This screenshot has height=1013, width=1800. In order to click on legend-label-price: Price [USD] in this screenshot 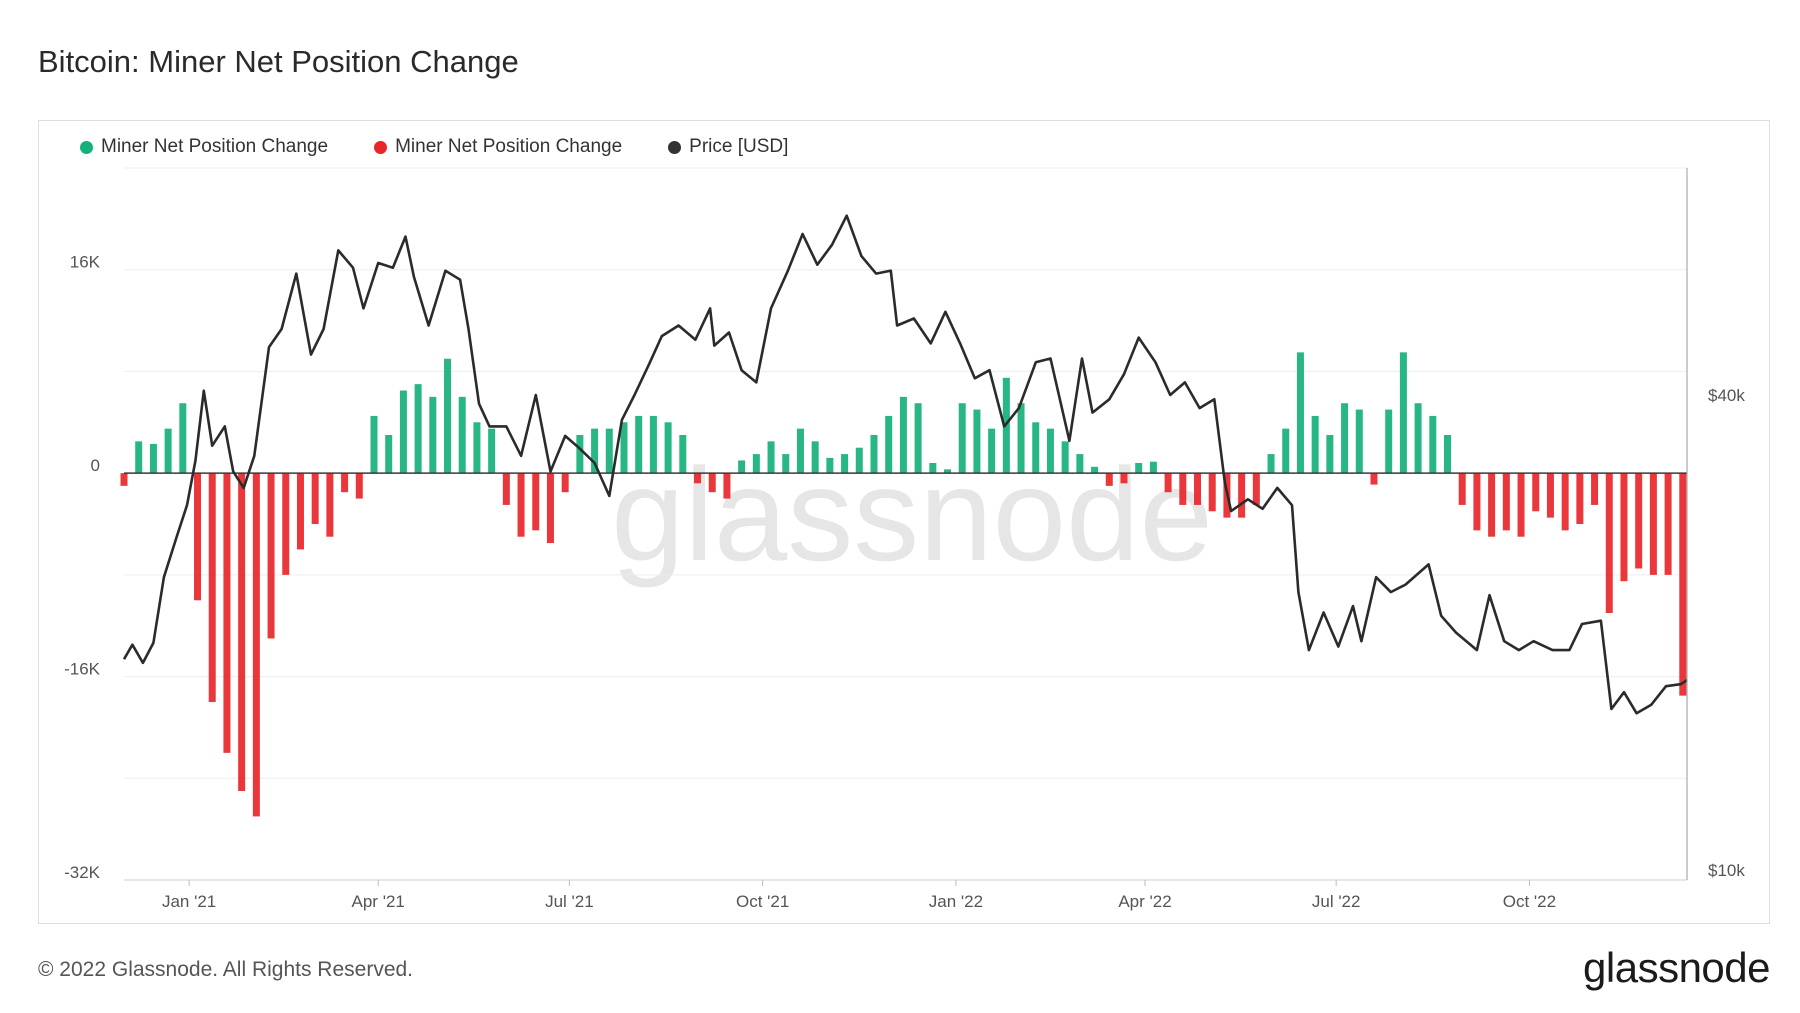, I will do `click(739, 146)`.